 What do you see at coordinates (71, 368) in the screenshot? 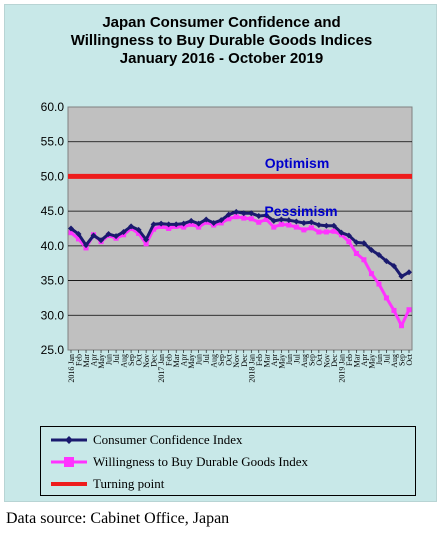
I see `x-tick-label: 2016 Jan` at bounding box center [71, 368].